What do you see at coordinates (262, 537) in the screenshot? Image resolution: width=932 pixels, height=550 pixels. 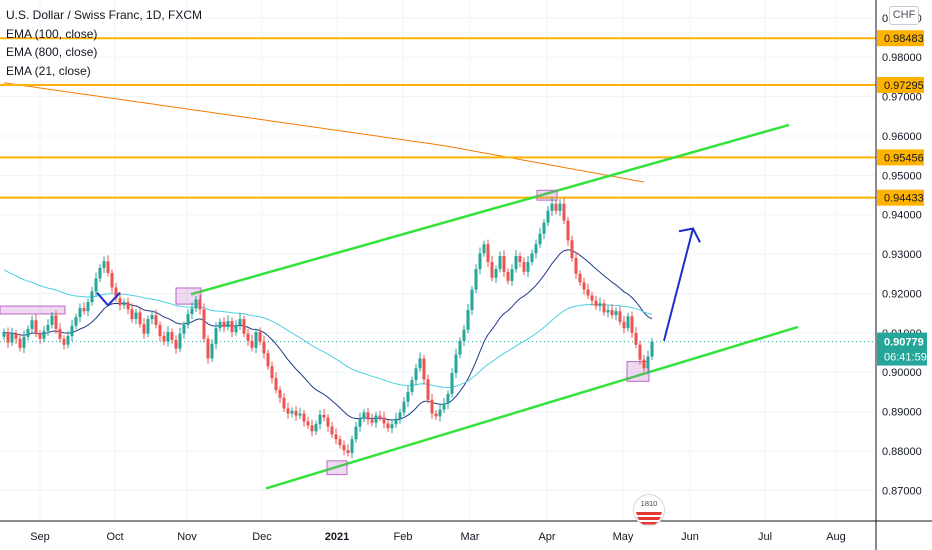 I see `x-tick-label: Dec` at bounding box center [262, 537].